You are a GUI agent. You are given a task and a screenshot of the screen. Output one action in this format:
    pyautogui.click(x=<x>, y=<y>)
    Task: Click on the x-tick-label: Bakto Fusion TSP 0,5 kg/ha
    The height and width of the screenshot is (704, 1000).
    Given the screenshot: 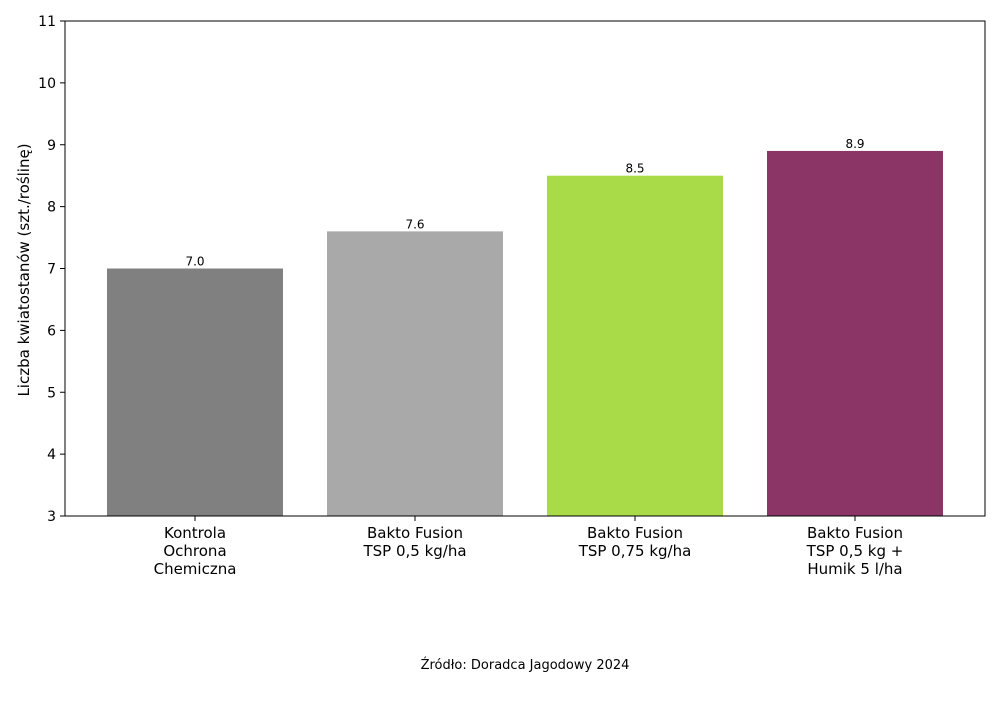 What is the action you would take?
    pyautogui.click(x=414, y=542)
    